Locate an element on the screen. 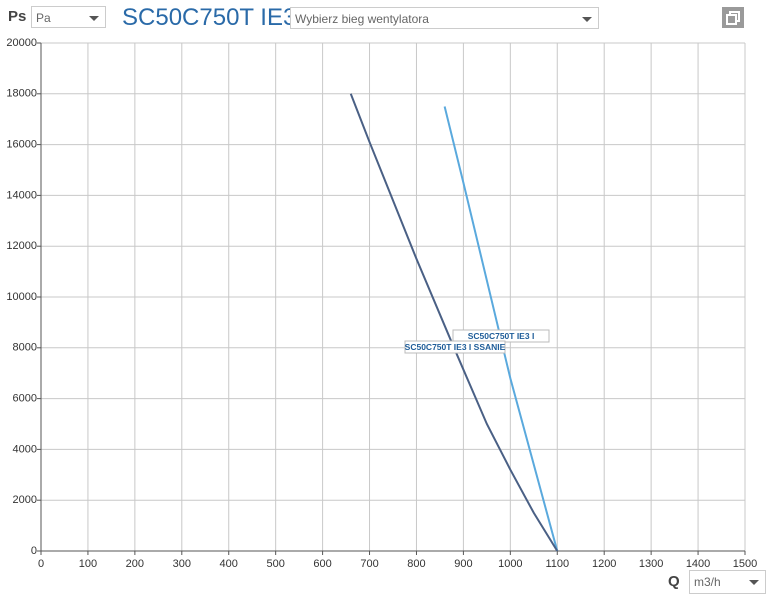 The width and height of the screenshot is (770, 600). y-axis-label: Ps is located at coordinates (17, 16).